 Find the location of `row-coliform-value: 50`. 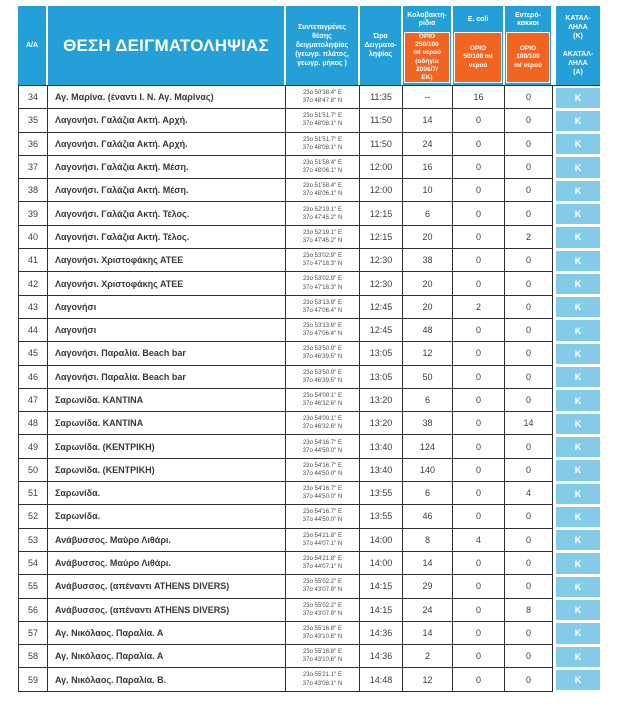

row-coliform-value: 50 is located at coordinates (428, 377).